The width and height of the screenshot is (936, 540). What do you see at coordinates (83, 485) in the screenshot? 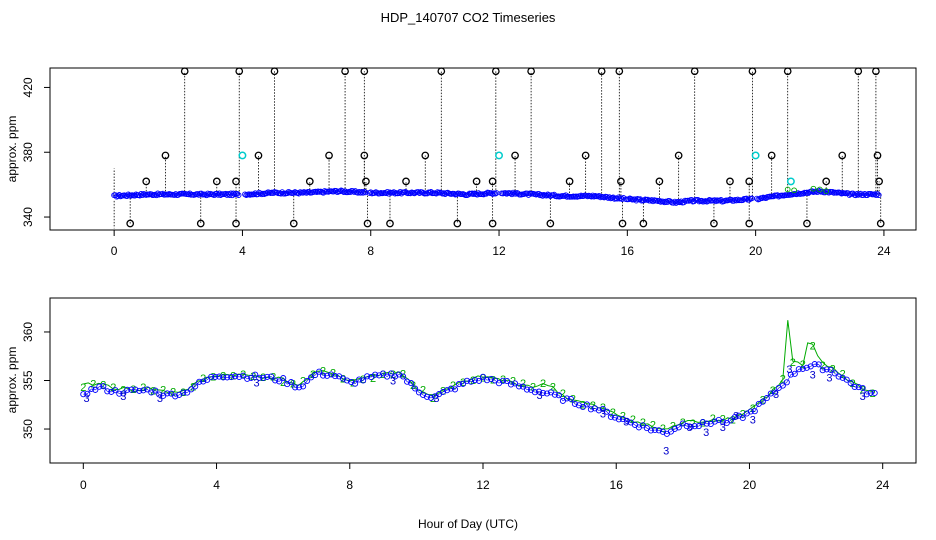
I see `bottom-x-tick-label: 0` at bounding box center [83, 485].